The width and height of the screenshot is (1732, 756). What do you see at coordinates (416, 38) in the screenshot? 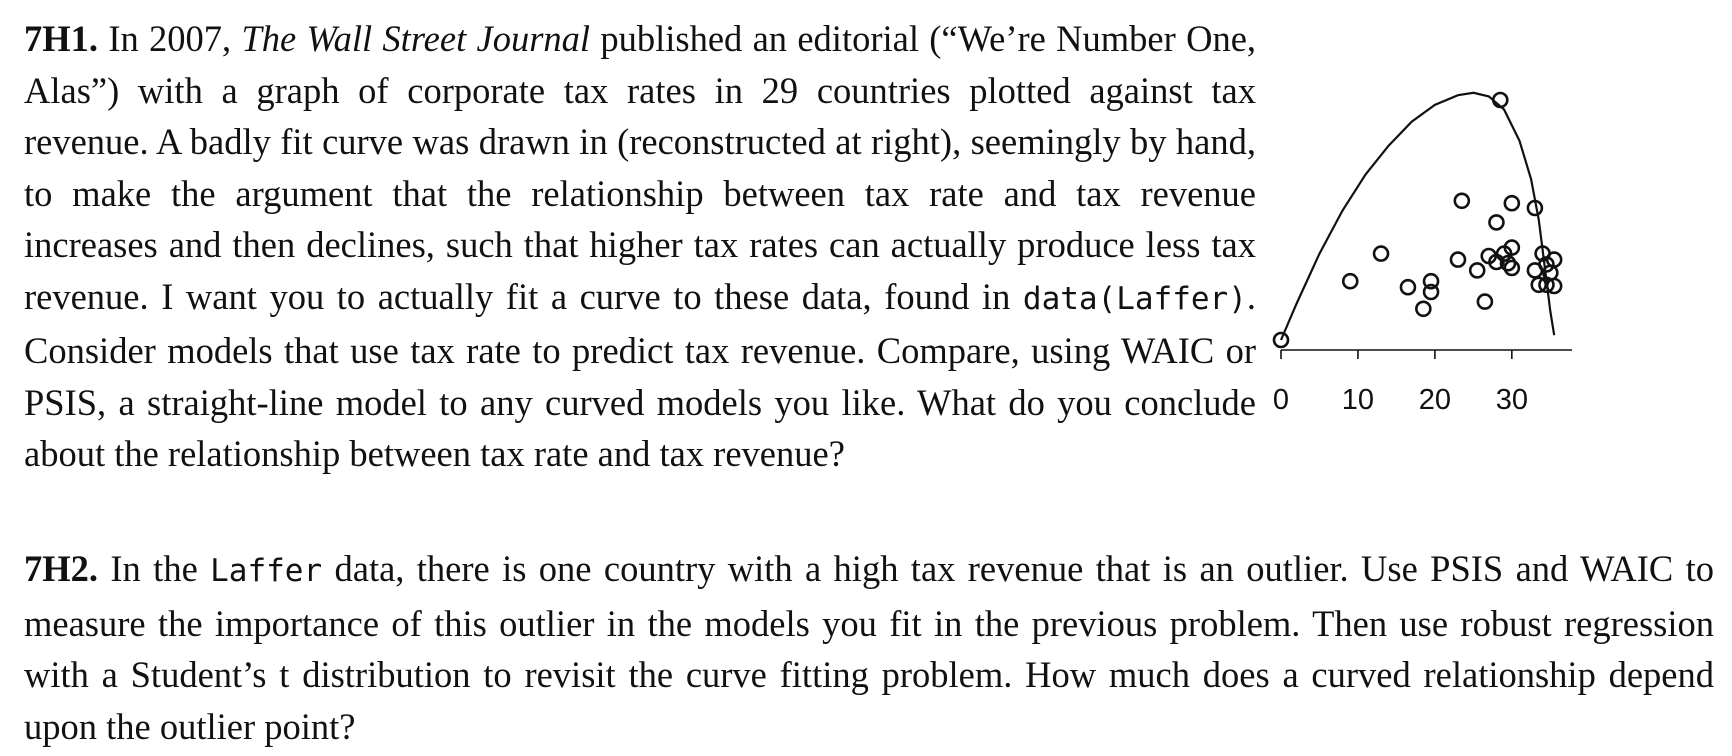
I see `publication-title: The Wall Street Journal` at bounding box center [416, 38].